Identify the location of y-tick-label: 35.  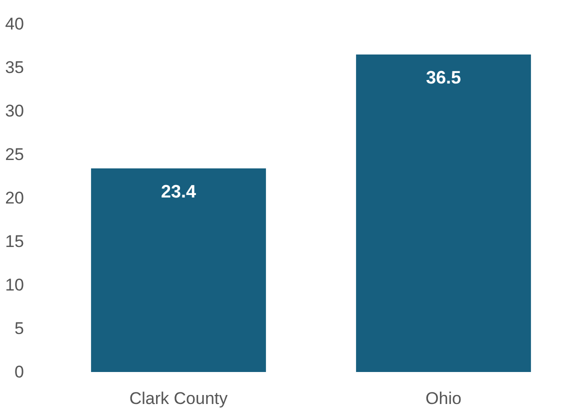
(14, 67).